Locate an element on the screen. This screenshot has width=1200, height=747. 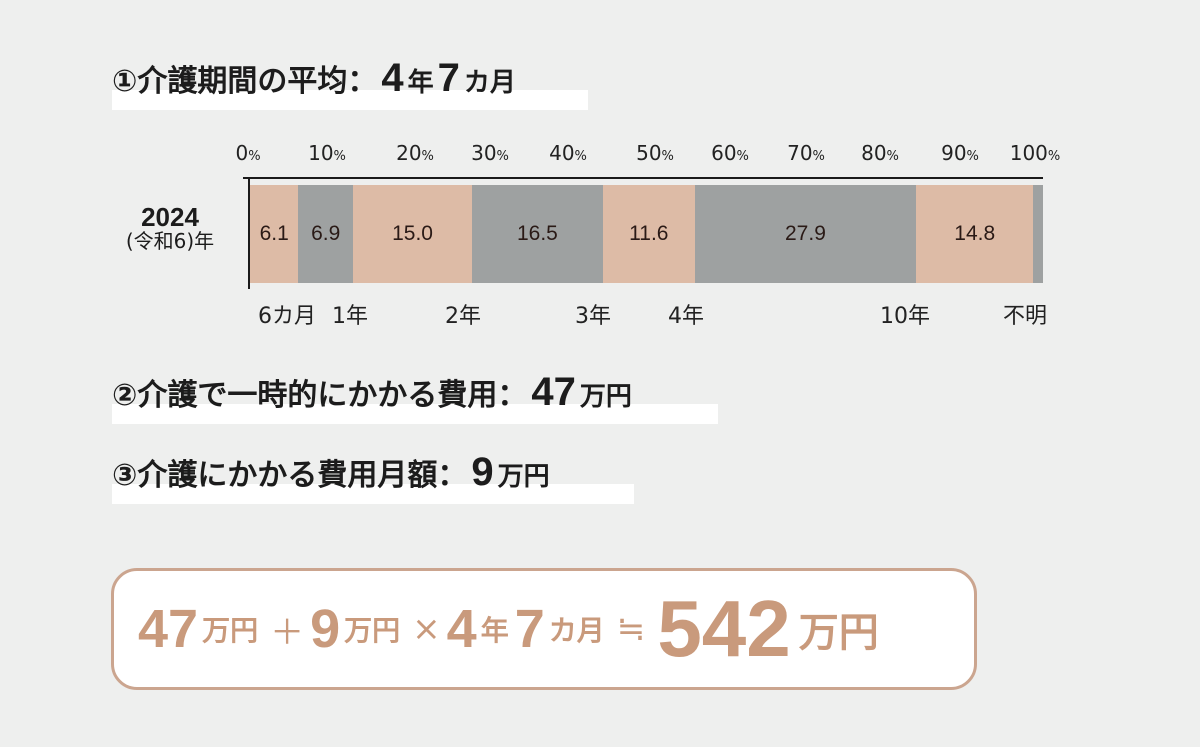
formula-a-value: 47 is located at coordinates (168, 629).